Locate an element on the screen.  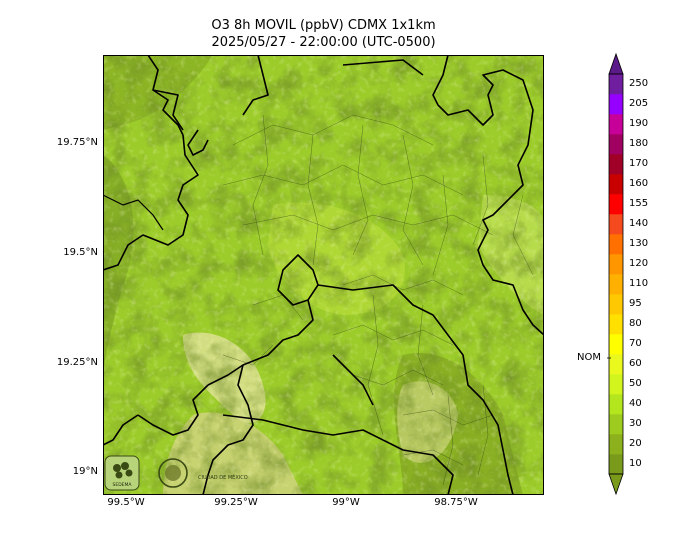
lat-tick-label: 19.5°N is located at coordinates (80, 252).